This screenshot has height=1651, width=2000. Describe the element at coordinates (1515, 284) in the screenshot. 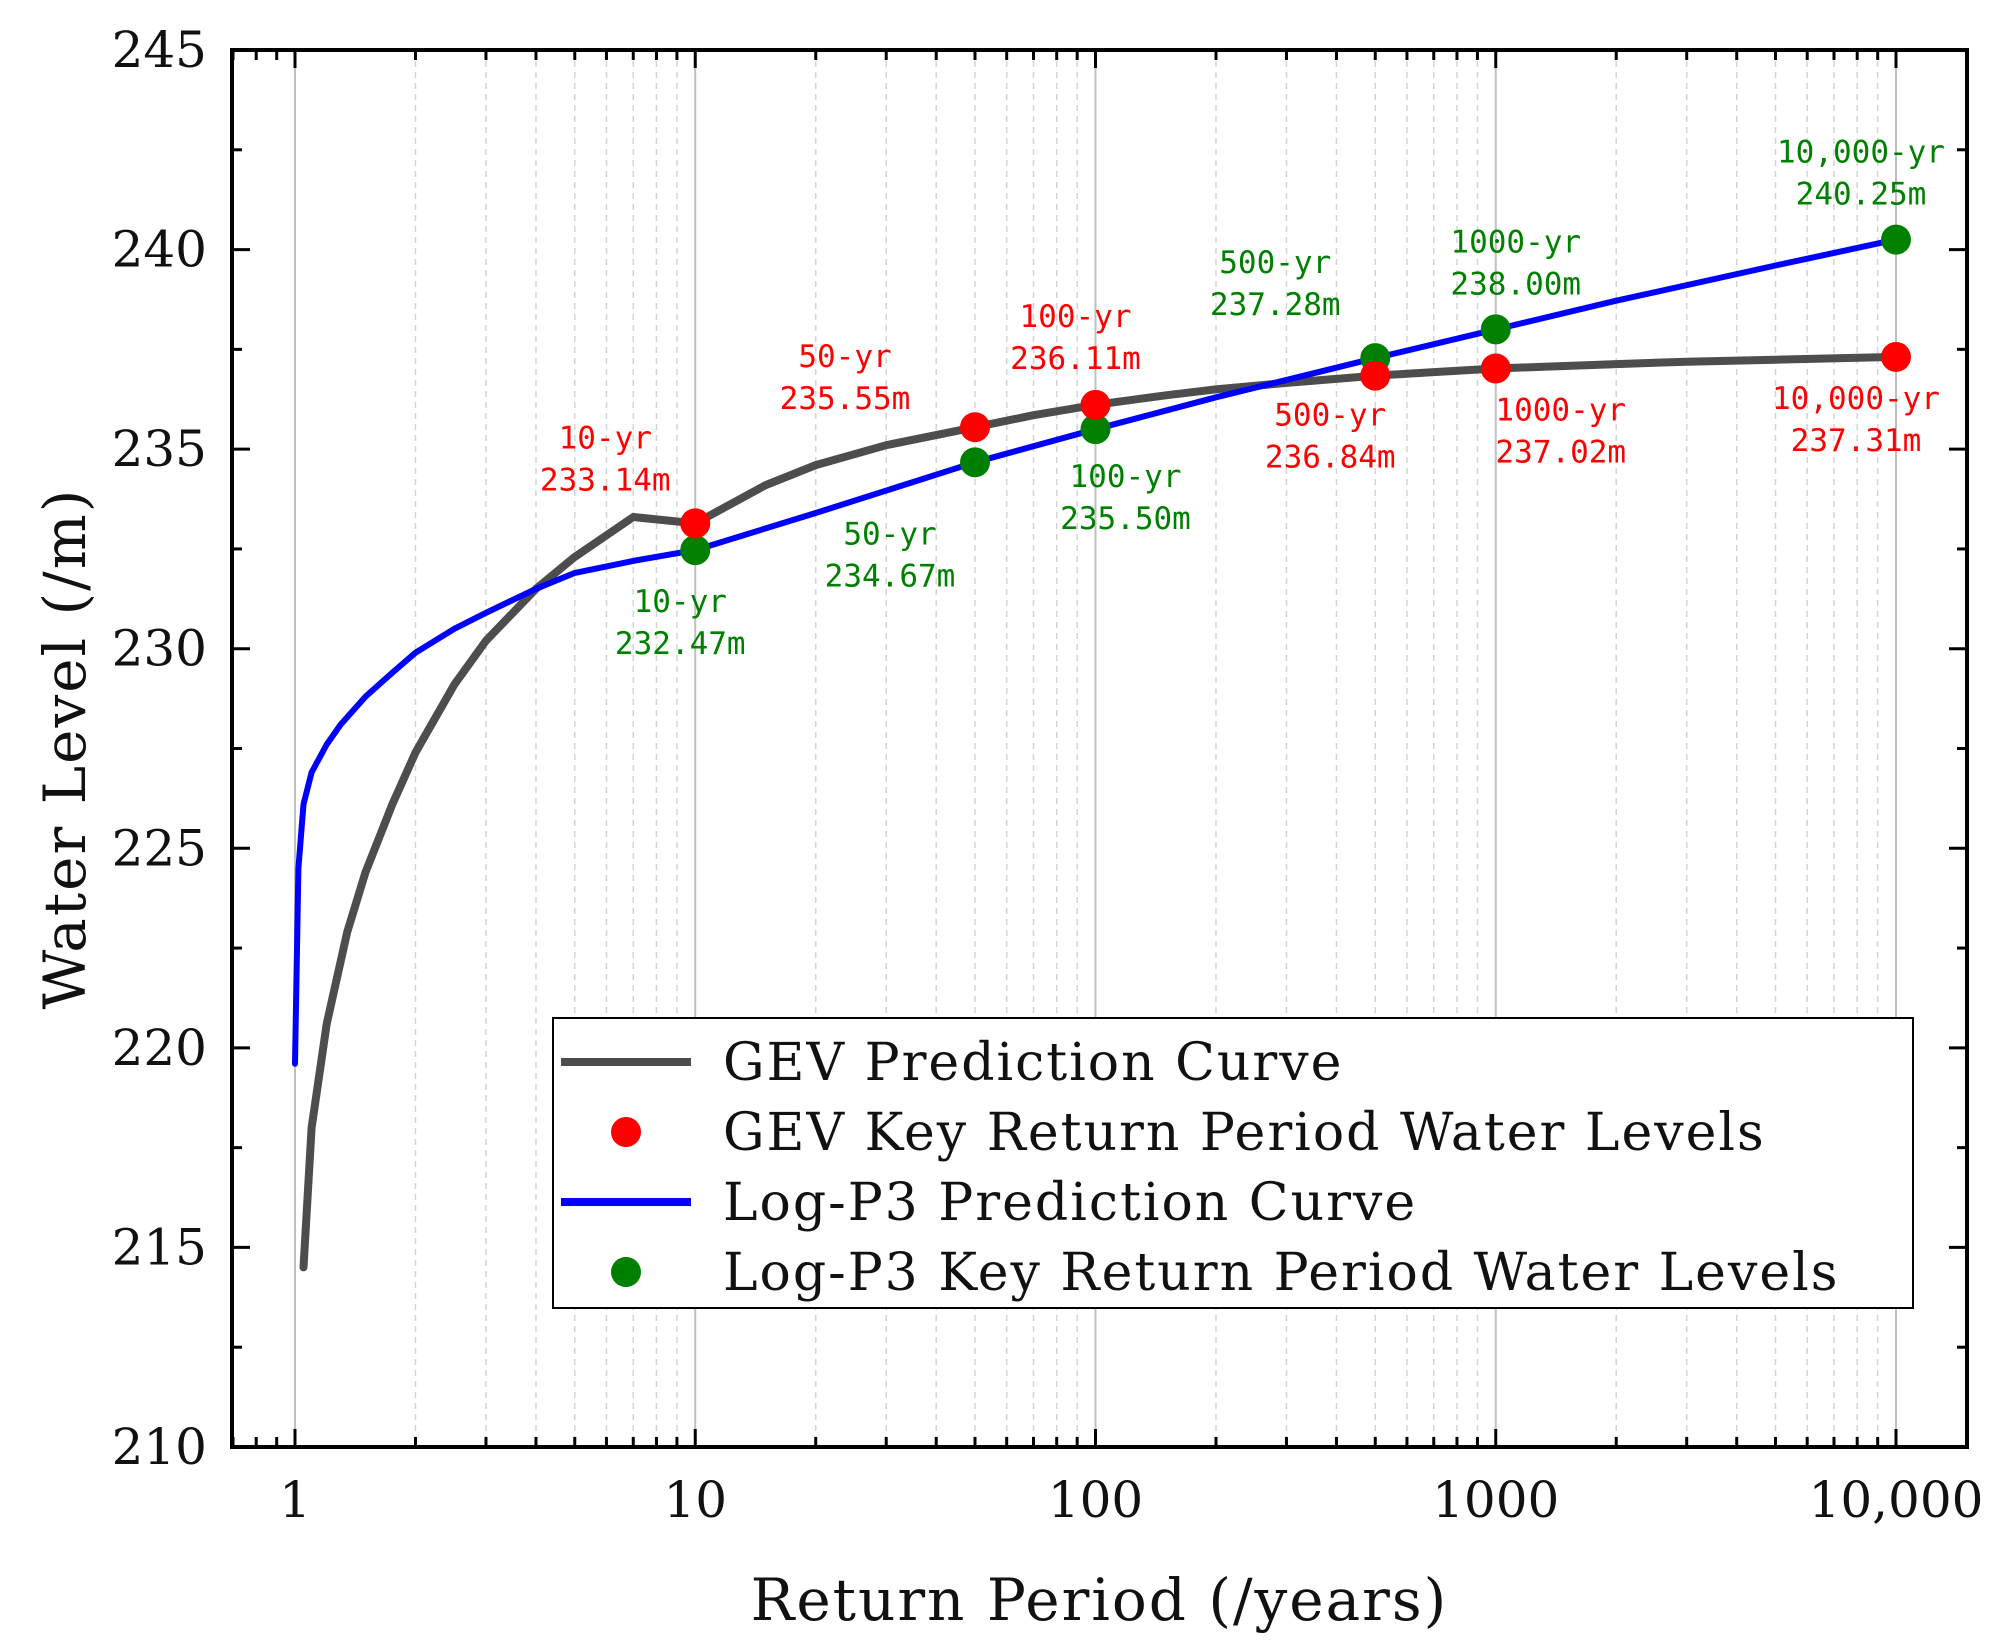

I see `log-p3-label-value-4: 238.00m` at that location.